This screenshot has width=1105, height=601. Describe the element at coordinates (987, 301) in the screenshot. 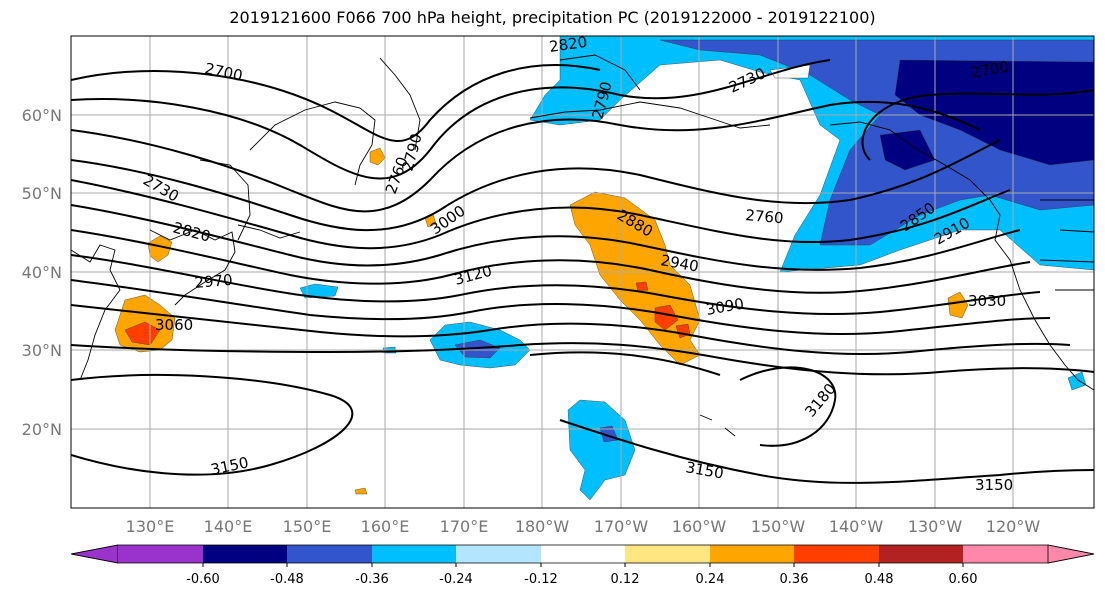

I see `contour-label: 3030` at that location.